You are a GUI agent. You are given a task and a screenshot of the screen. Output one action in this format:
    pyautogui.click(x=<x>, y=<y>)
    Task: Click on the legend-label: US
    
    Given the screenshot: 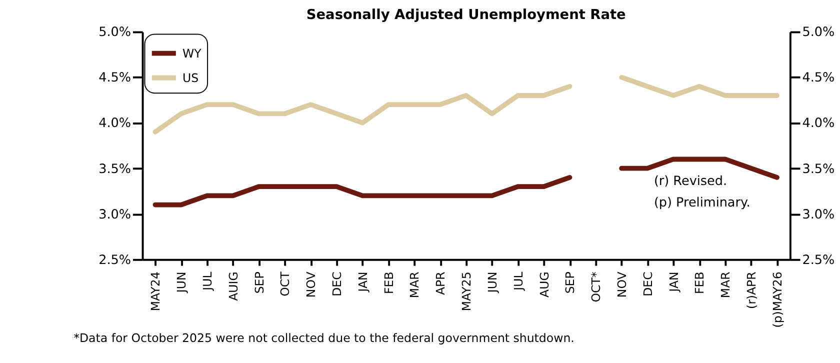 What is the action you would take?
    pyautogui.click(x=190, y=77)
    